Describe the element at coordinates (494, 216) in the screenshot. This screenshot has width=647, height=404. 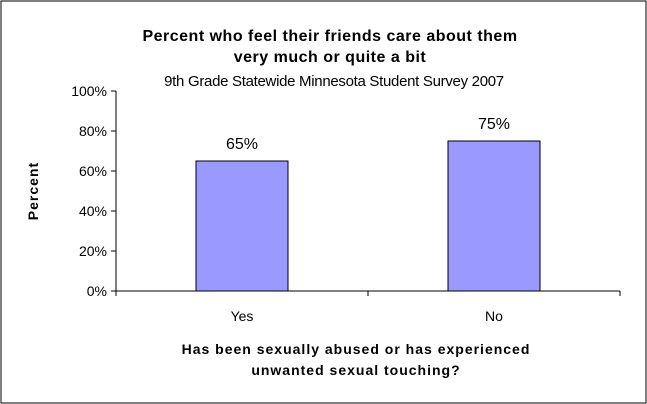
I see `bar-no` at that location.